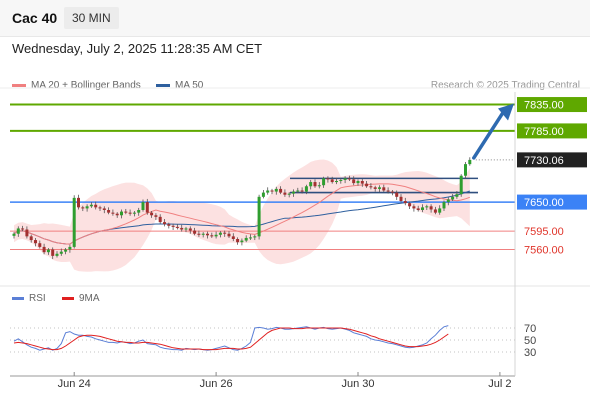 The width and height of the screenshot is (590, 400). I want to click on rsi-level-label-70: 70, so click(530, 329).